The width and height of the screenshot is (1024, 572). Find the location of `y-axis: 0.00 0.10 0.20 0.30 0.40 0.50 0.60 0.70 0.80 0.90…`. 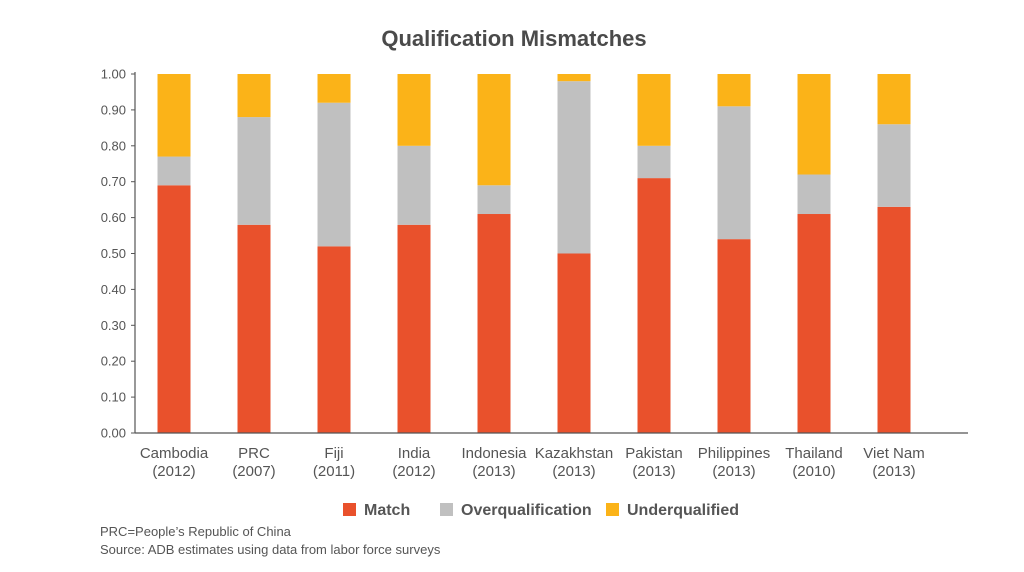

y-axis: 0.00 0.10 0.20 0.30 0.40 0.50 0.60 0.70 0.80 0.90… is located at coordinates (118, 254).